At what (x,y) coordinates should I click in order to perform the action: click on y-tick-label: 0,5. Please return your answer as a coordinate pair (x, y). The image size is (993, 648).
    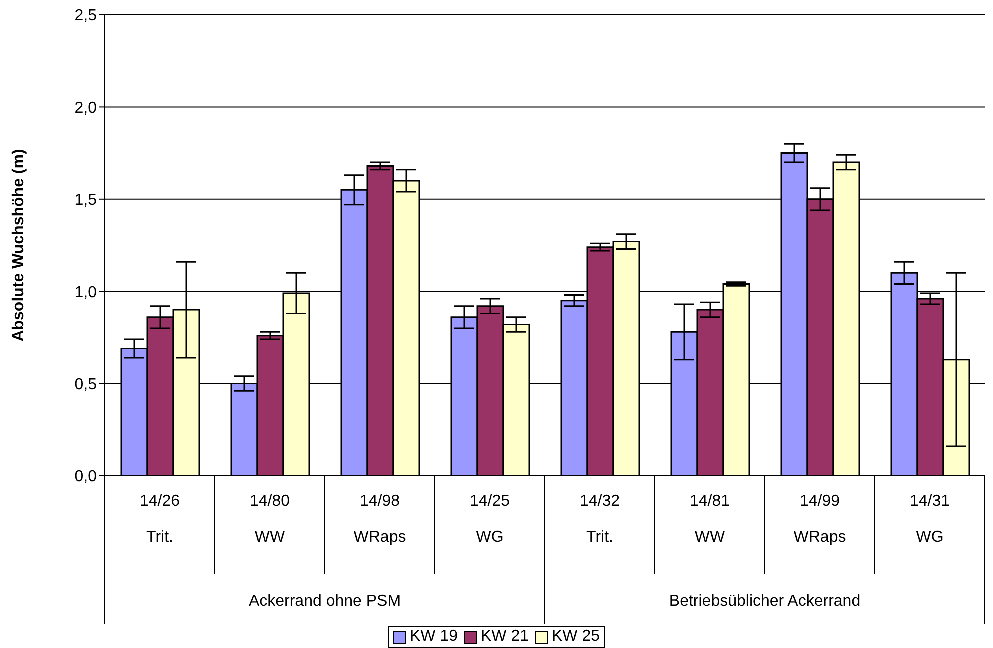
    Looking at the image, I should click on (86, 385).